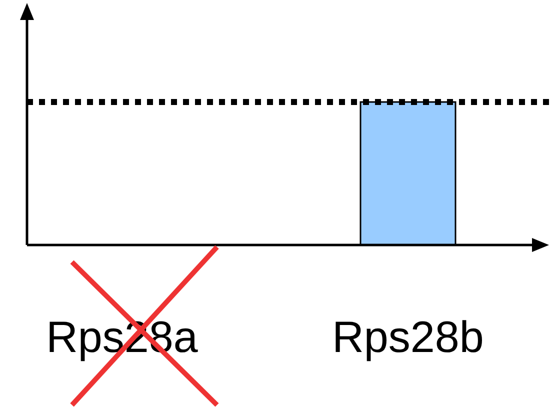 This screenshot has width=550, height=410. Describe the element at coordinates (408, 337) in the screenshot. I see `x-tick-label: Rps28b` at that location.